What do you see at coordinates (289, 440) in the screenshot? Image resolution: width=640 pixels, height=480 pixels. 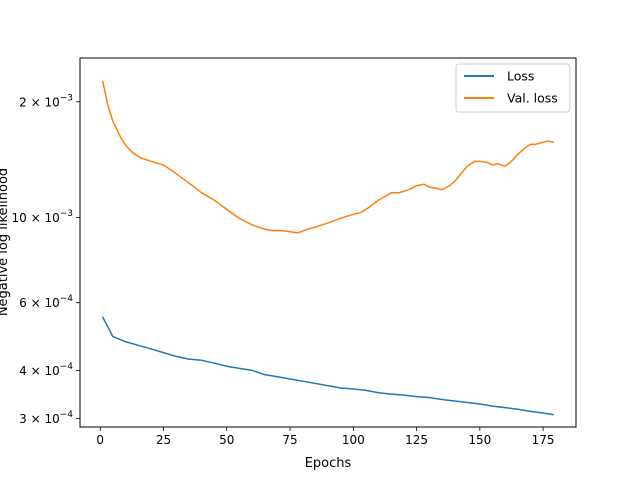 I see `x-tick-label: 75` at bounding box center [289, 440].